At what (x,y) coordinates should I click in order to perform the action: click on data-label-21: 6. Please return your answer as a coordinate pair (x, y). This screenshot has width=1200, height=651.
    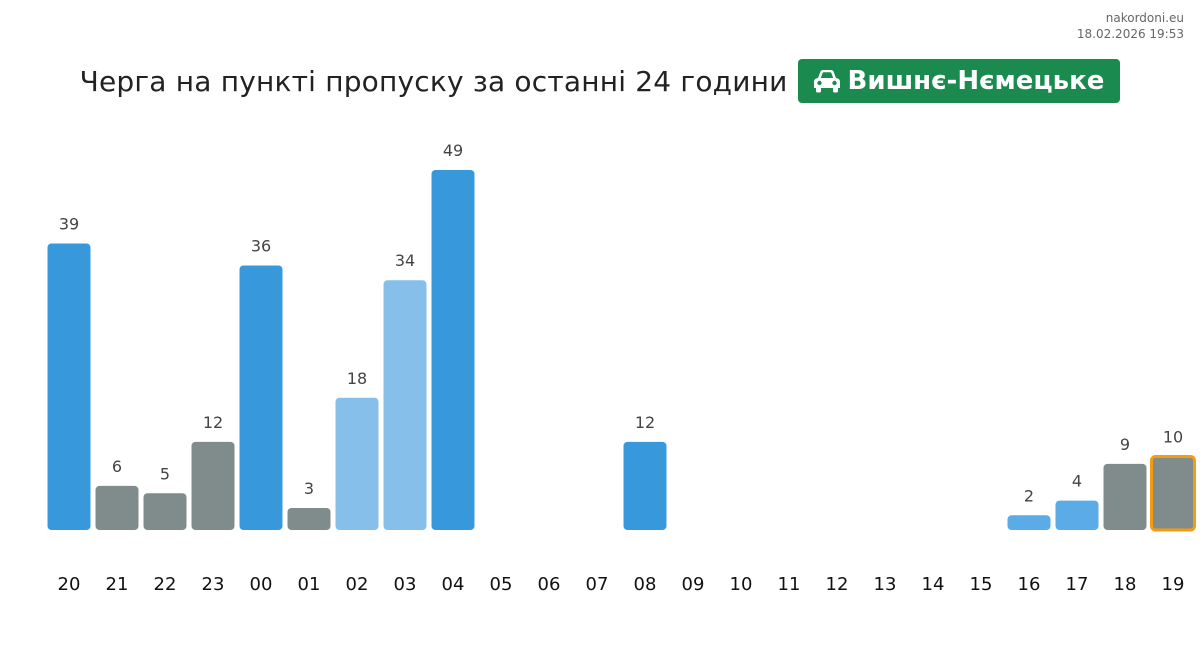
    Looking at the image, I should click on (117, 466).